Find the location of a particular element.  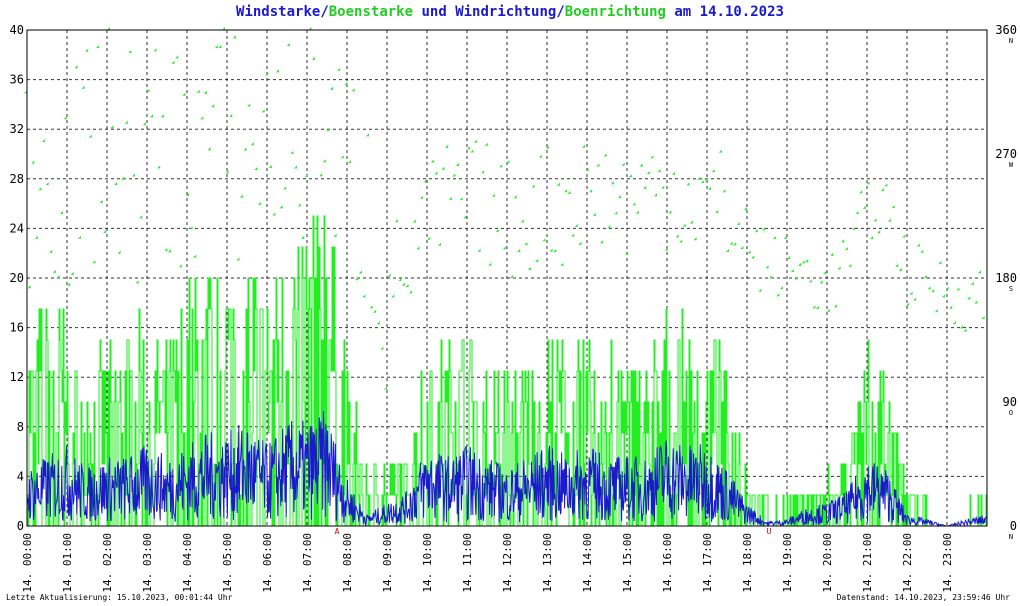

y-left-tick-label: 12 is located at coordinates (17, 377).